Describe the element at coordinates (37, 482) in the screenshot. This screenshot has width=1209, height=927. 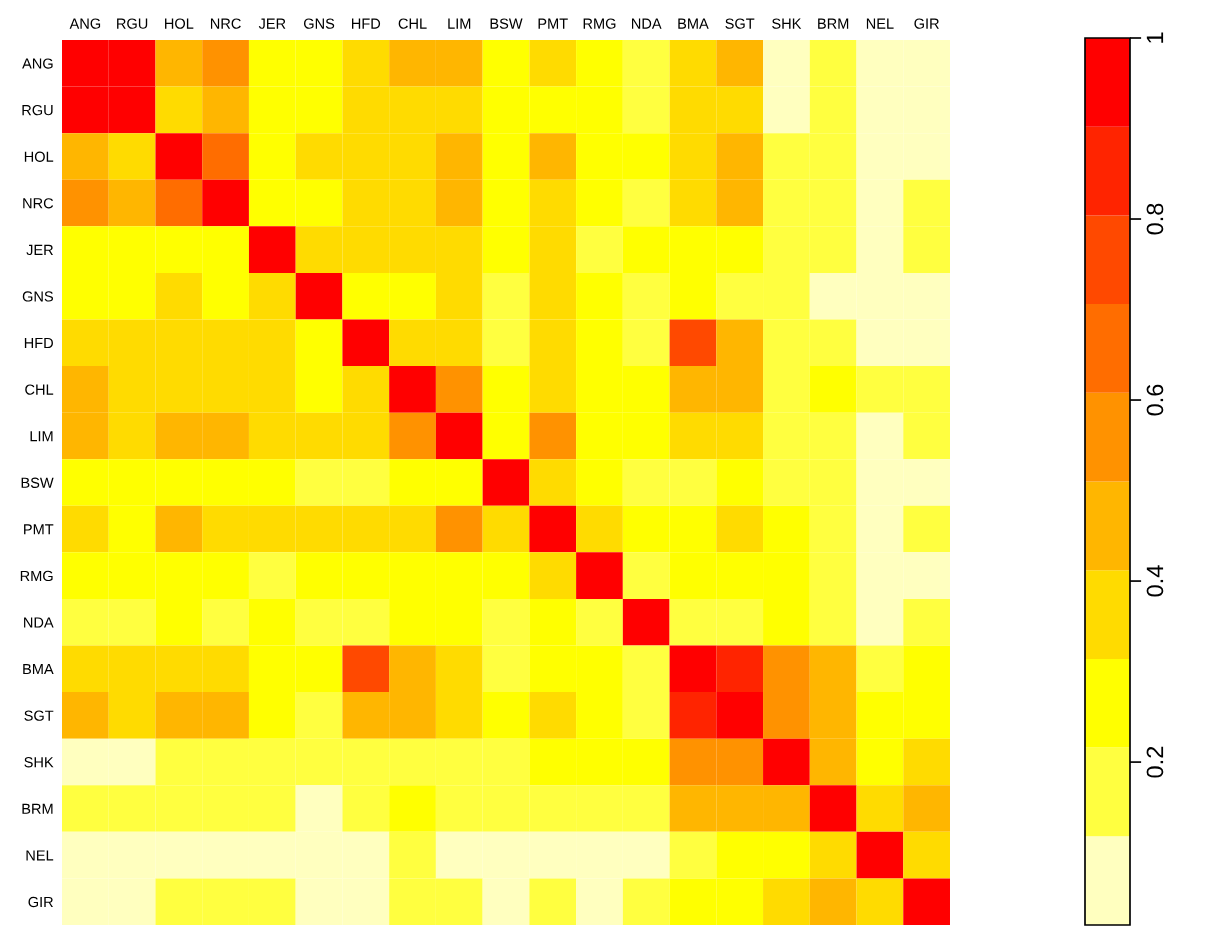
I see `y-tick-label: BSW` at that location.